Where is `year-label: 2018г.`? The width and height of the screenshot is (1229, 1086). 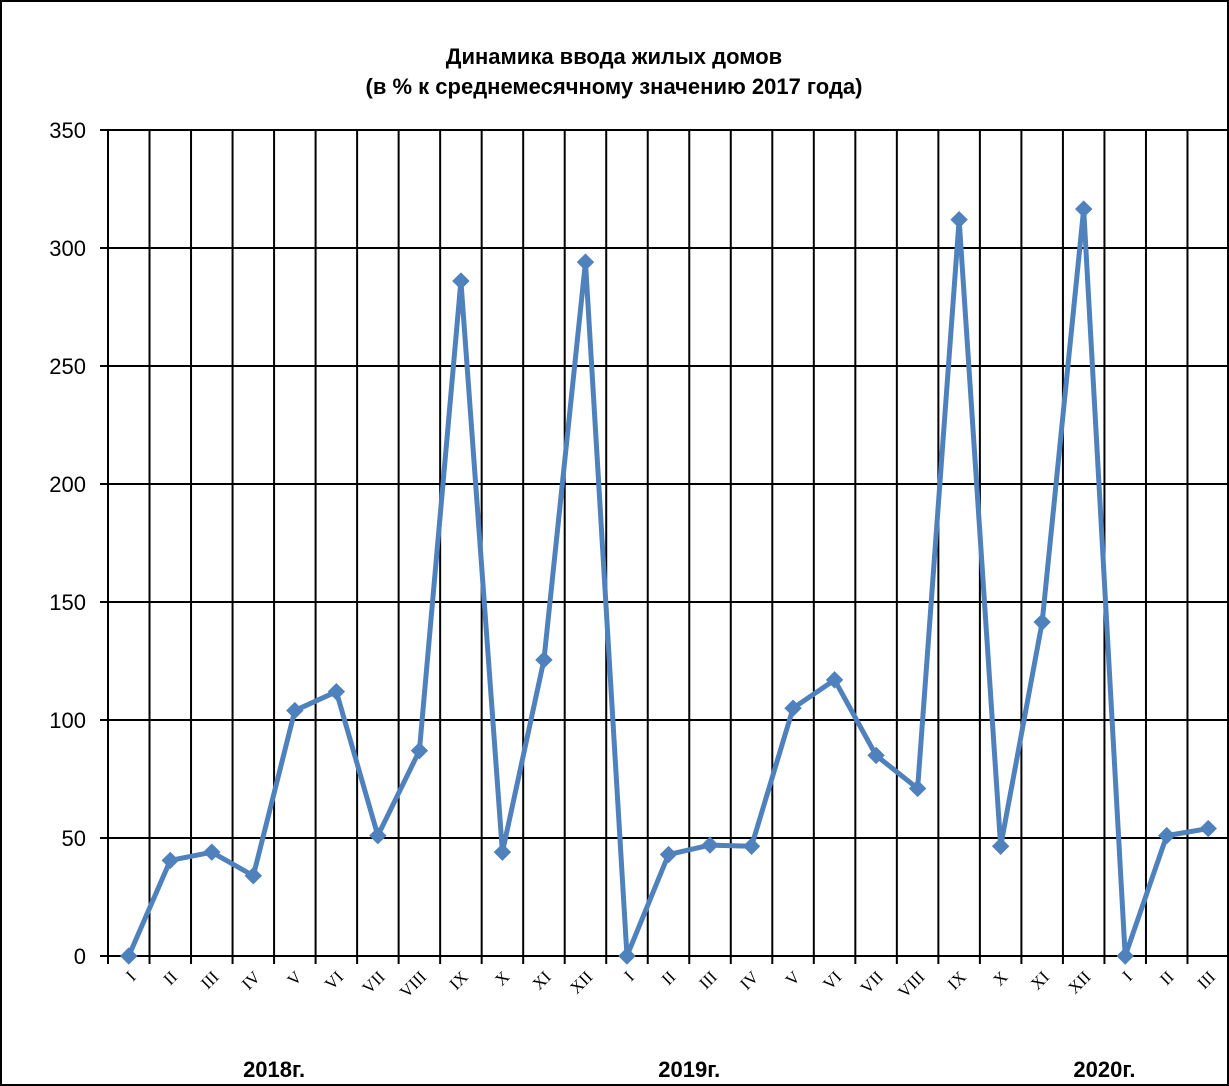
year-label: 2018г. is located at coordinates (274, 1069).